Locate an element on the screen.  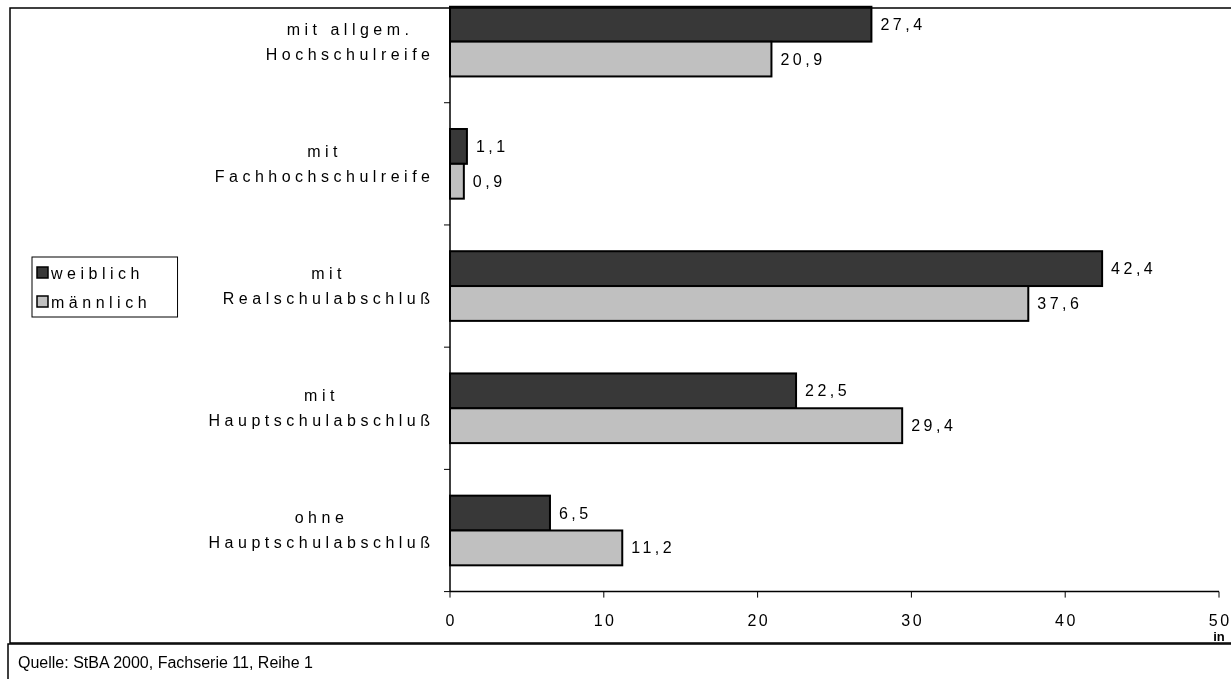
legend-label: männlich is located at coordinates (101, 302).